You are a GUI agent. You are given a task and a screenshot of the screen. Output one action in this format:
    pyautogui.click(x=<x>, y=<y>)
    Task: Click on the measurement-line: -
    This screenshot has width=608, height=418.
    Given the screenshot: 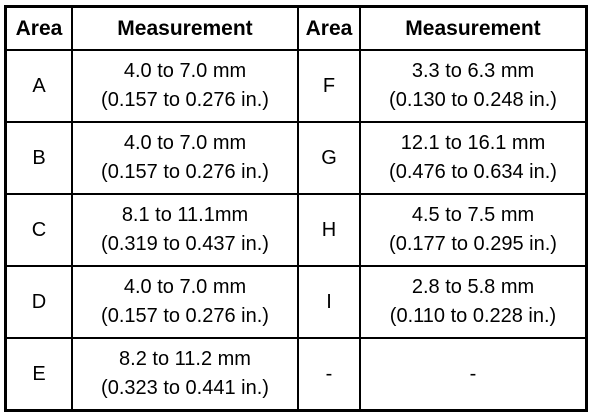 What is the action you would take?
    pyautogui.click(x=473, y=373)
    